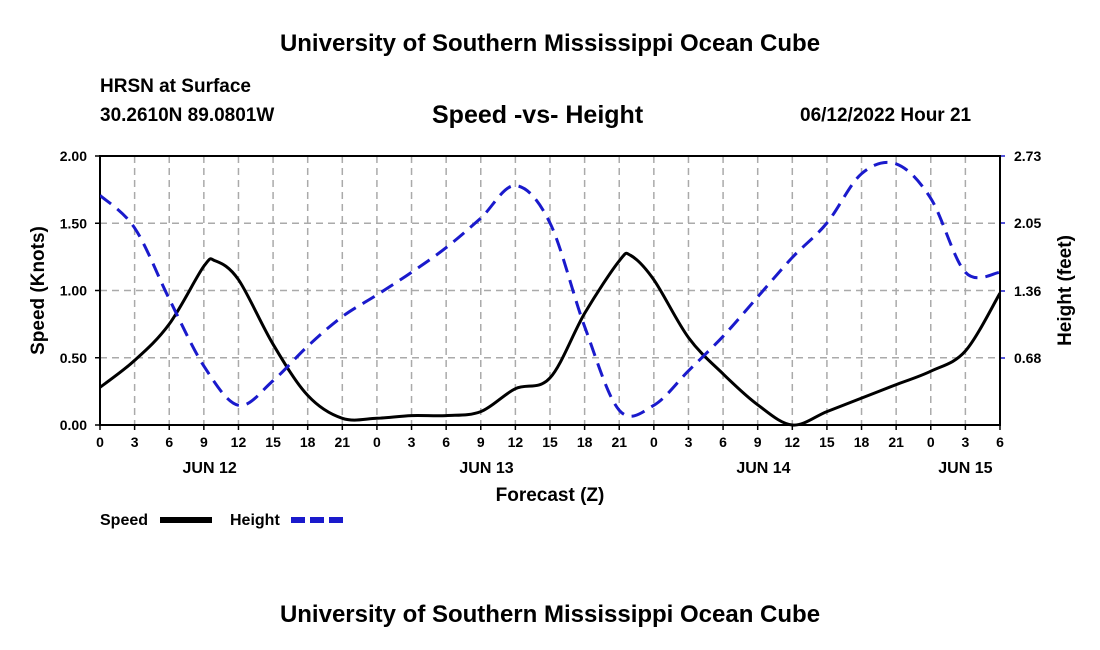  Describe the element at coordinates (175, 86) in the screenshot. I see `station-name: HRSN at Surface` at that location.